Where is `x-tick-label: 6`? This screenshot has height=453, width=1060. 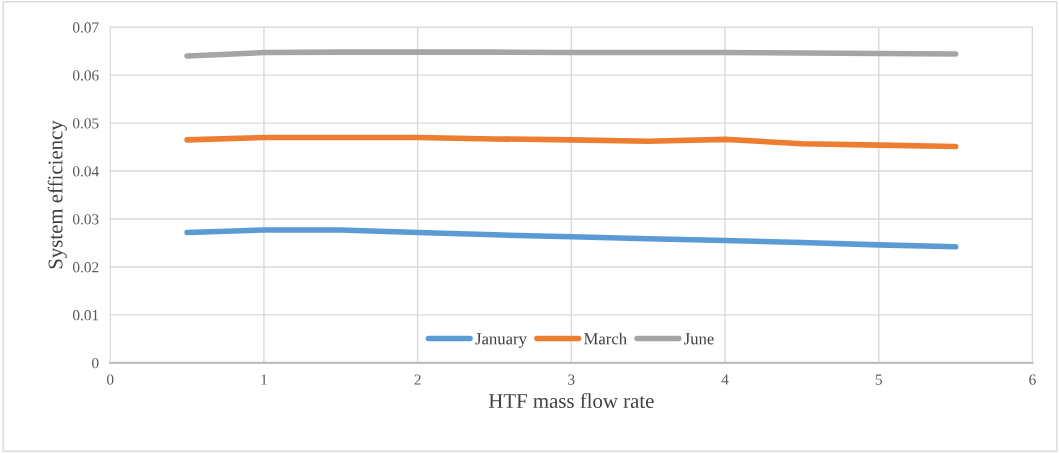
x-tick-label: 6 is located at coordinates (1032, 379).